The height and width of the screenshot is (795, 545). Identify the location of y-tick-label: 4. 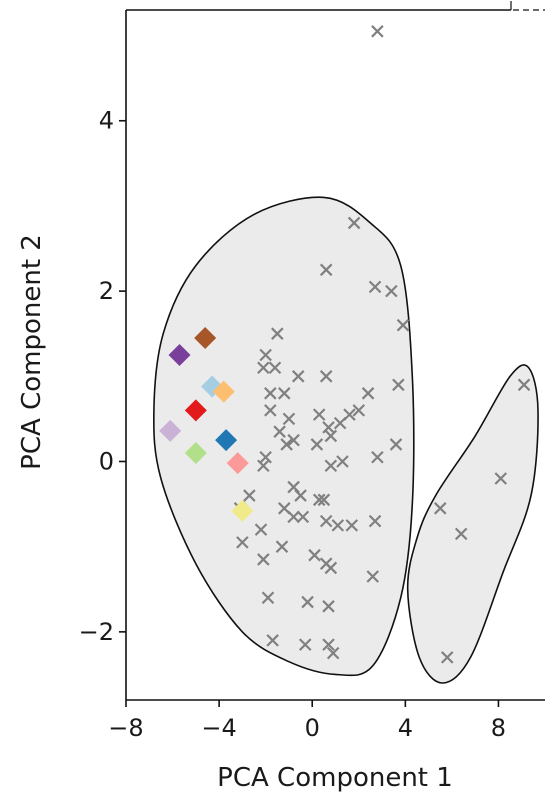
(106, 121).